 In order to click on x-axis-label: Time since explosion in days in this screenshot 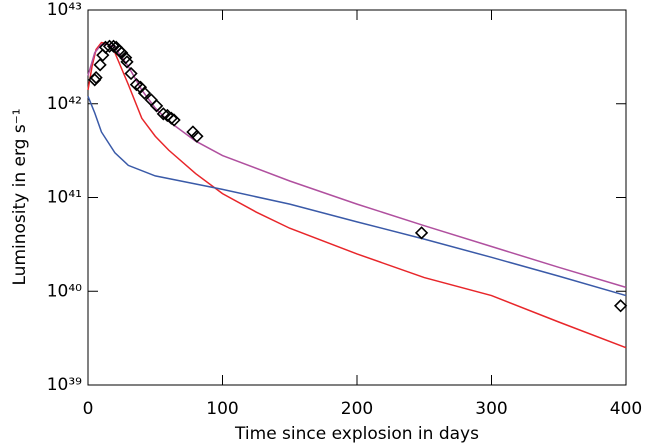, I will do `click(356, 434)`.